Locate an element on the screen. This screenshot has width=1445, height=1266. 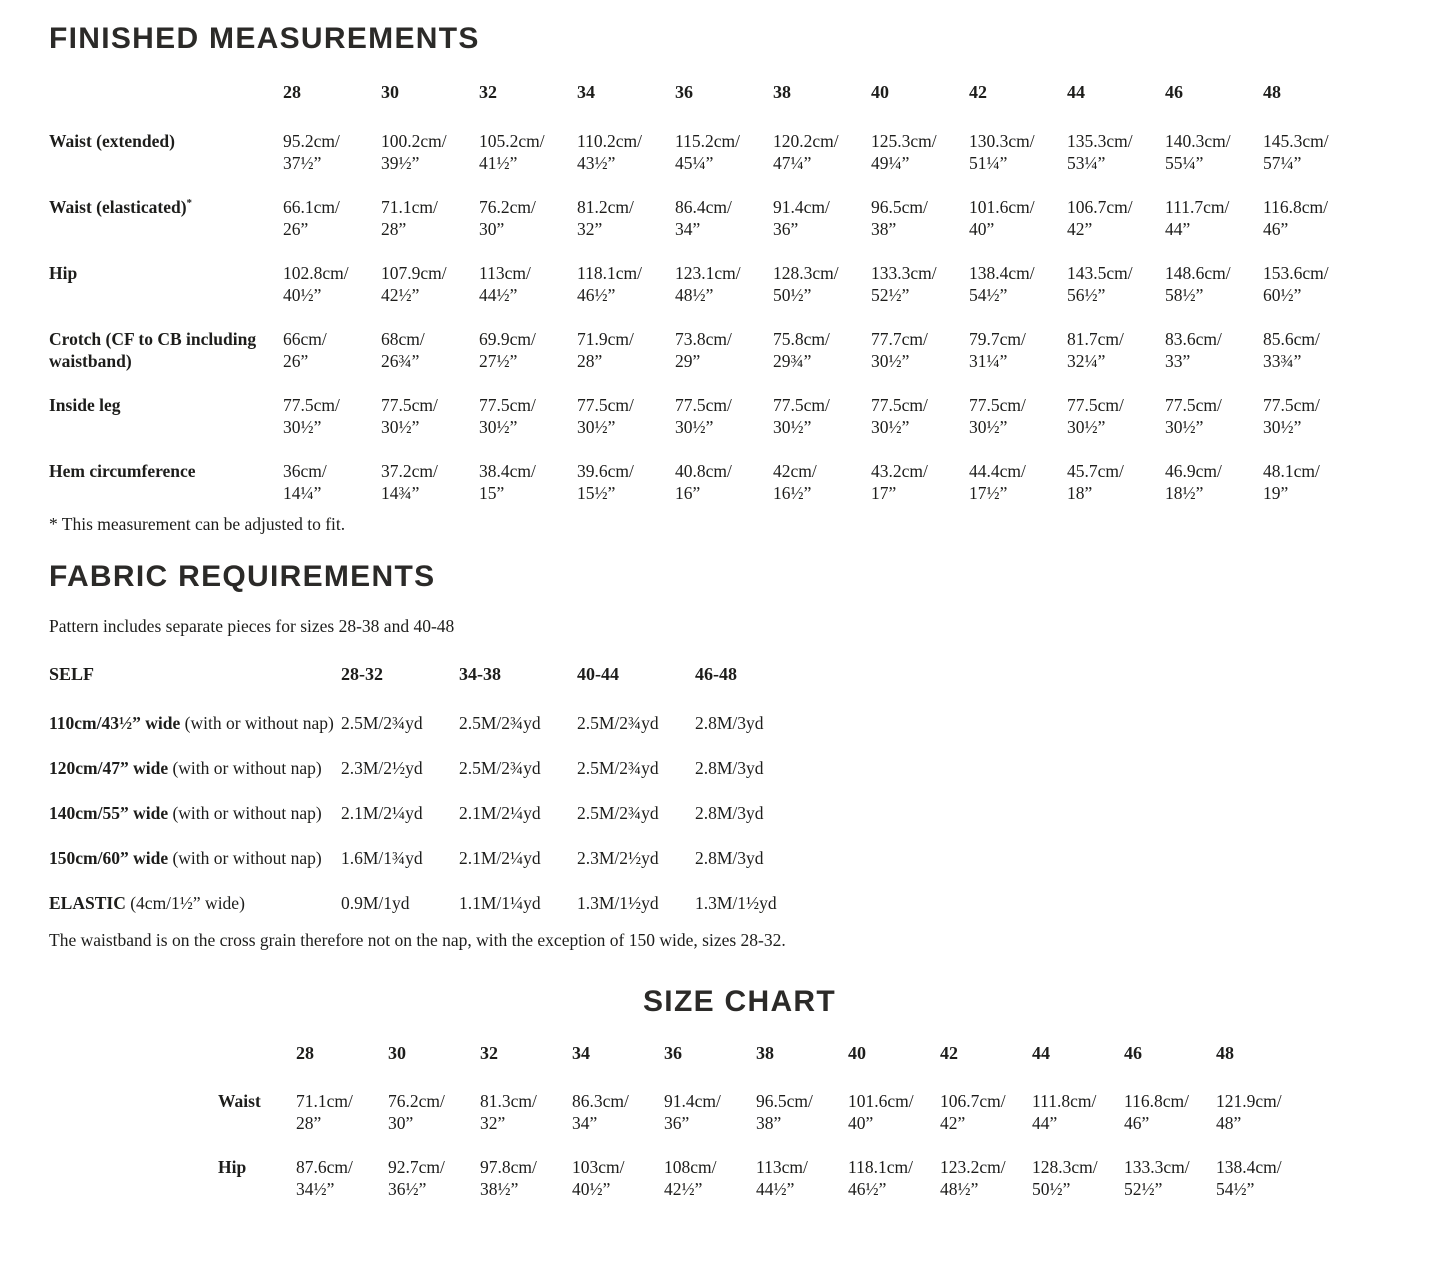
finished-measurements-measurement-cell: 148.6cm/58½” is located at coordinates (1214, 284).